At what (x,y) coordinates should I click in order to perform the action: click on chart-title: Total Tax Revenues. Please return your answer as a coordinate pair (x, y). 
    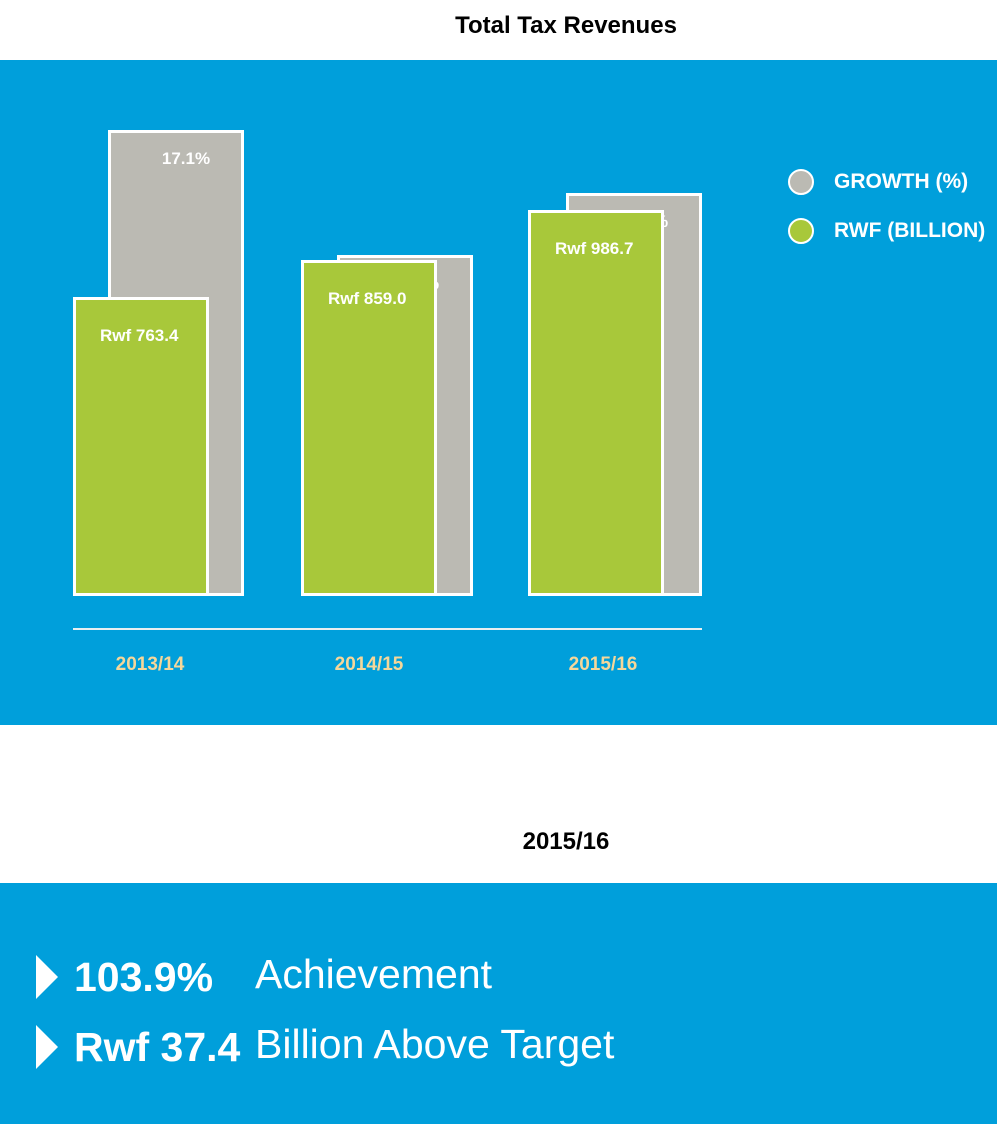
    Looking at the image, I should click on (566, 25).